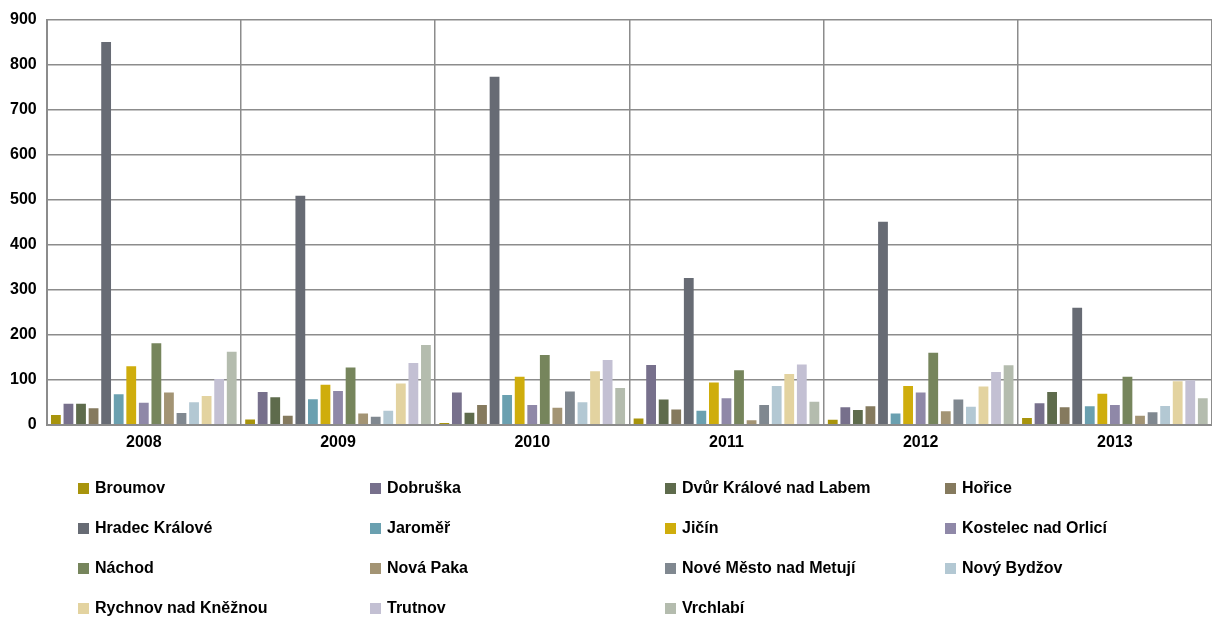 This screenshot has height=624, width=1212. What do you see at coordinates (726, 441) in the screenshot?
I see `x-tick-label: 2011` at bounding box center [726, 441].